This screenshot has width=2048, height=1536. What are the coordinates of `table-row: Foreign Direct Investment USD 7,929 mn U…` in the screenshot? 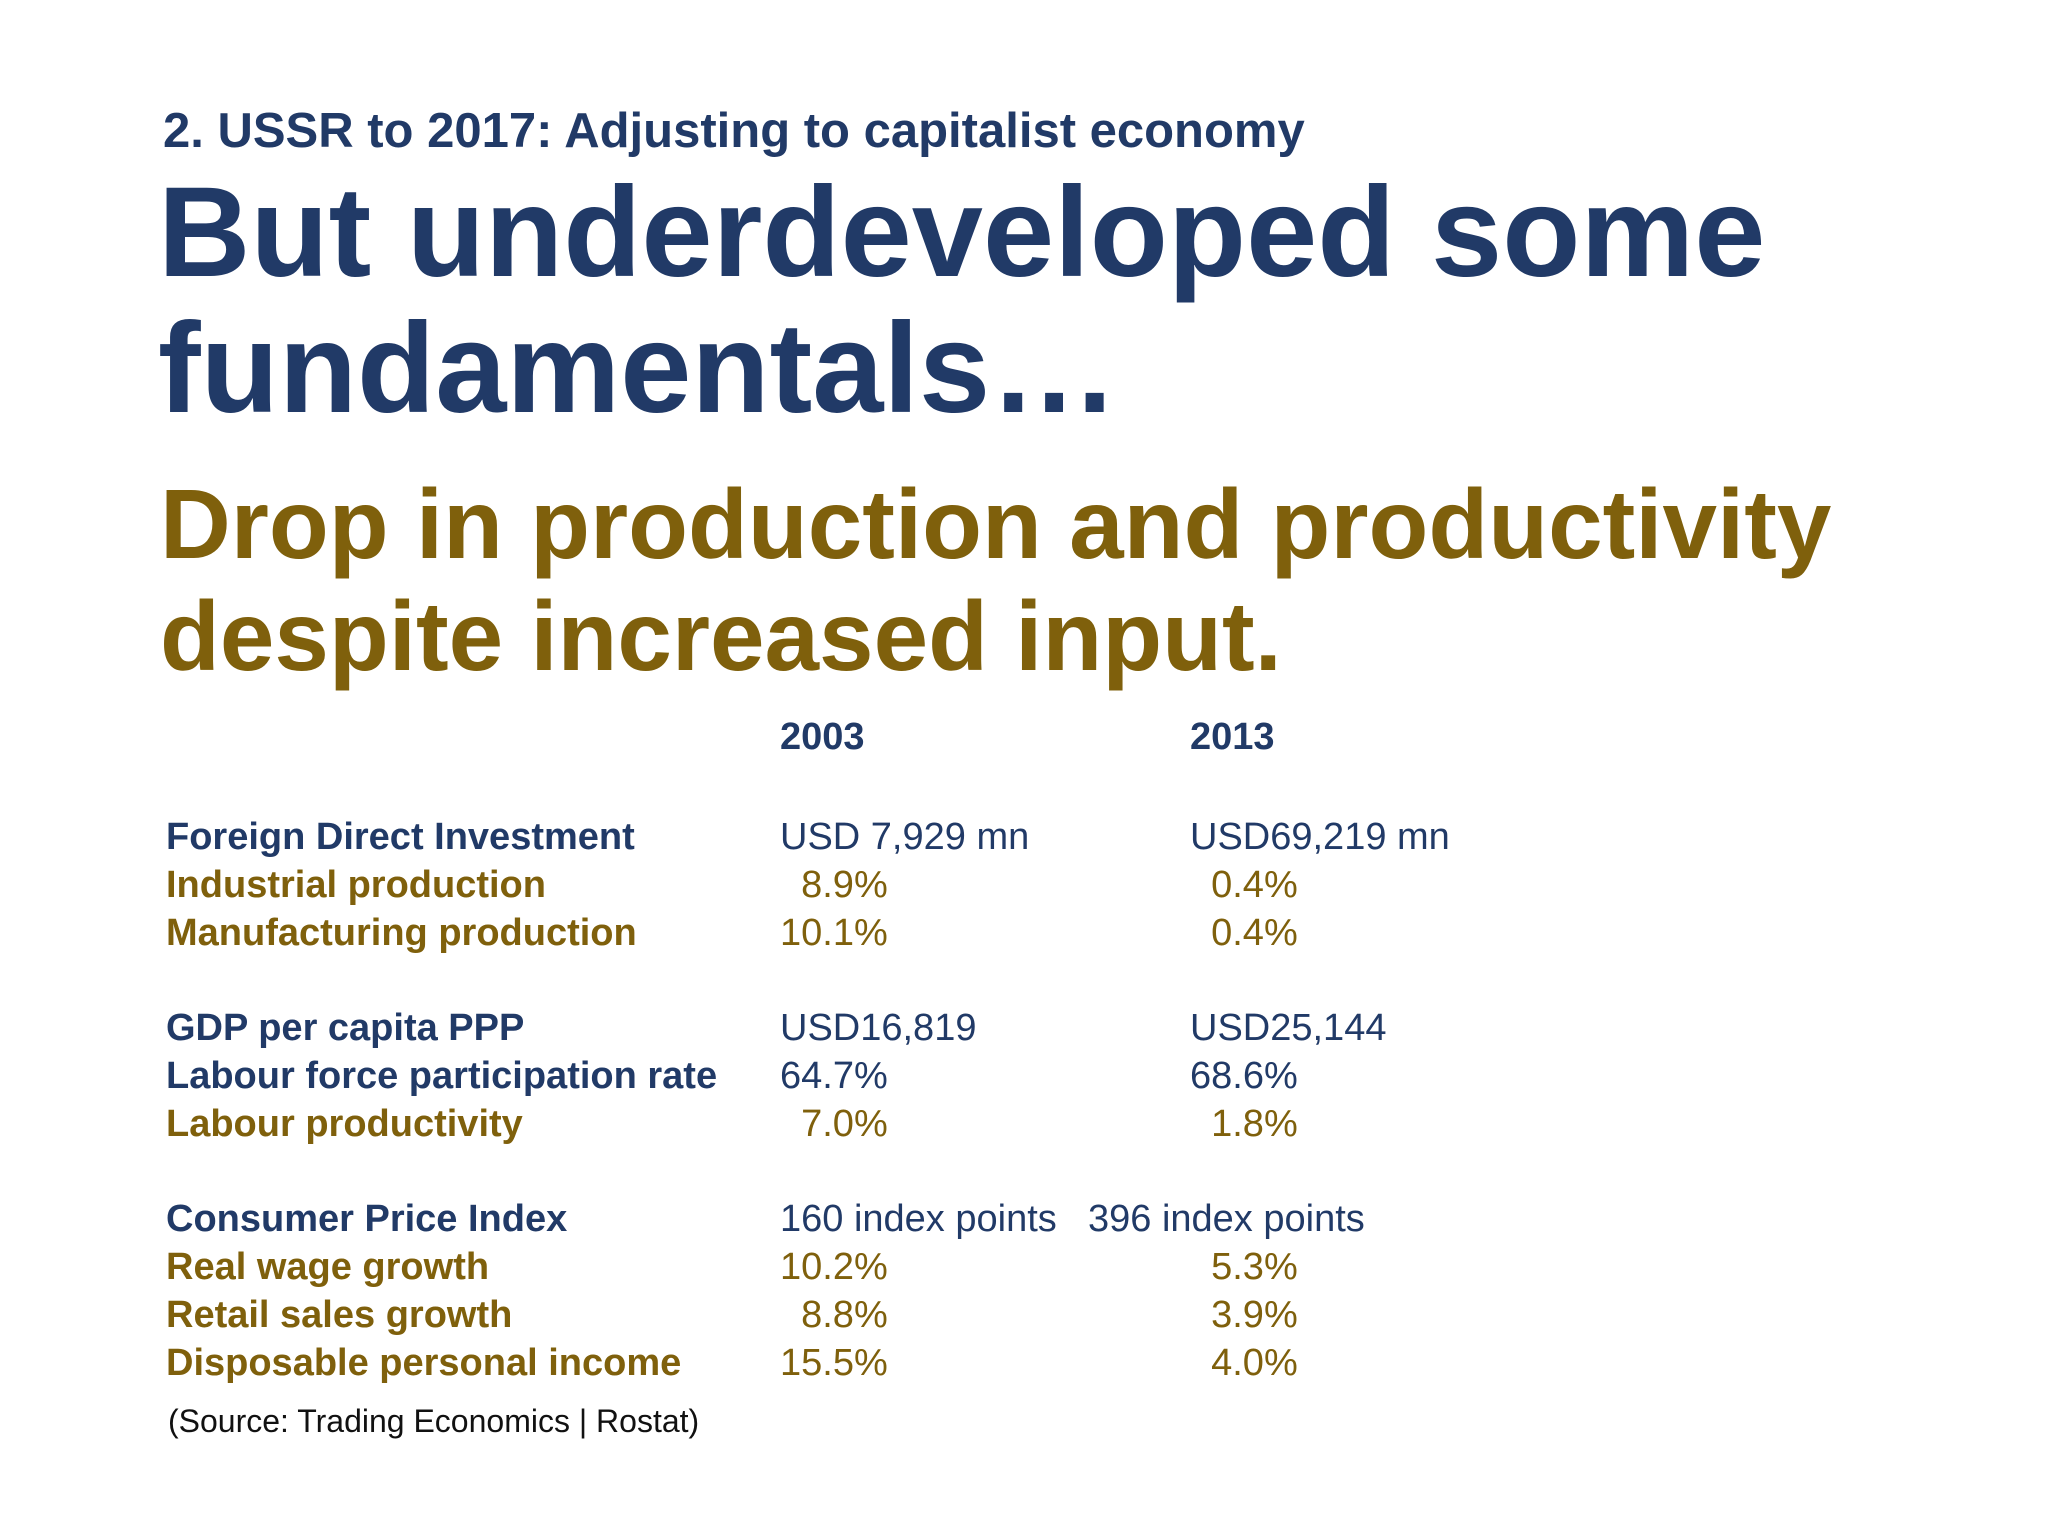 It's located at (1024, 837).